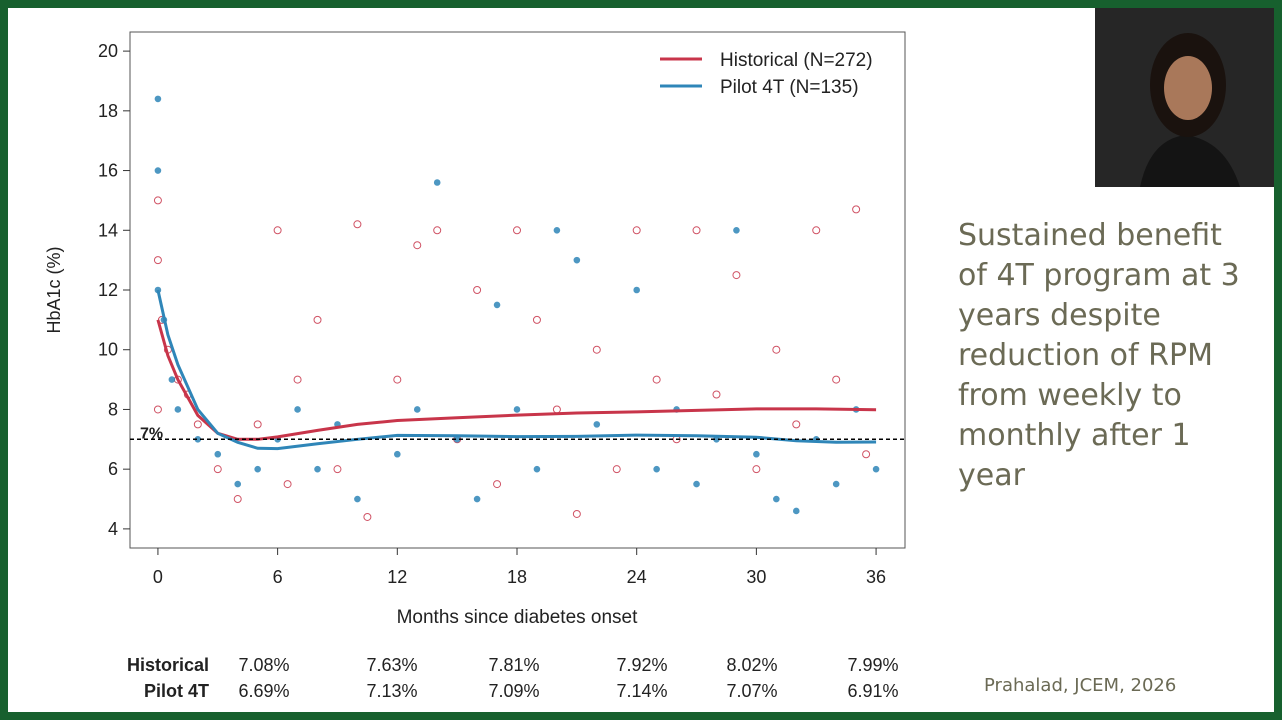  Describe the element at coordinates (518, 617) in the screenshot. I see `x-axis-label: Months since diabetes onset` at that location.